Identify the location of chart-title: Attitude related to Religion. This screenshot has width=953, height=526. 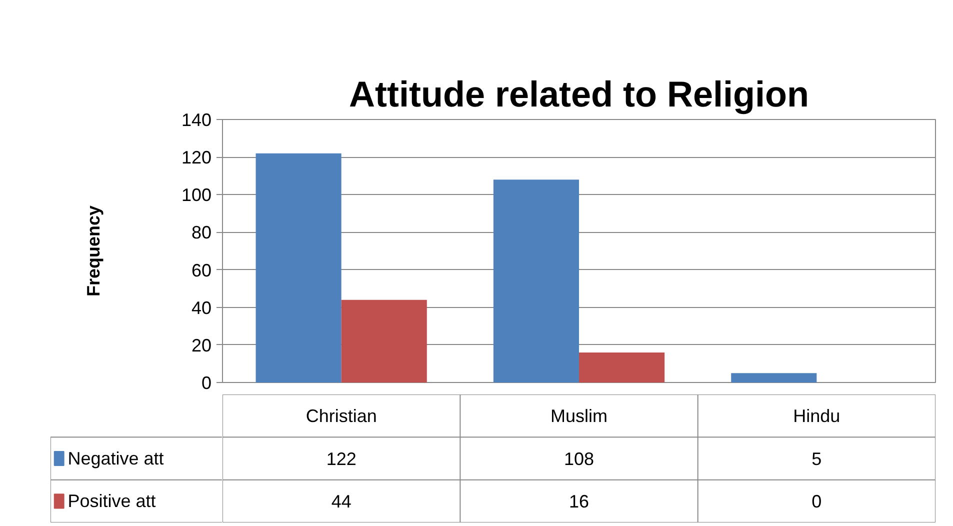
(579, 94).